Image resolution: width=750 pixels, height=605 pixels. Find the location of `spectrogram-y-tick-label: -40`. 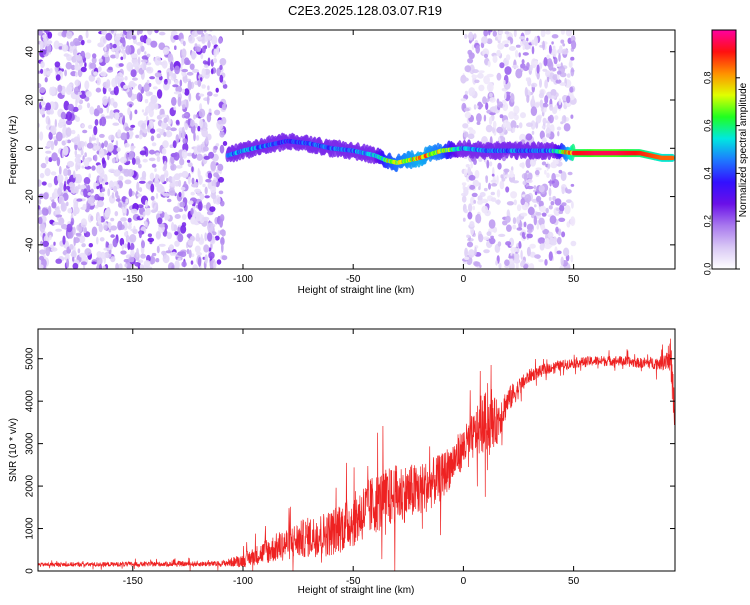

spectrogram-y-tick-label: -40 is located at coordinates (30, 244).